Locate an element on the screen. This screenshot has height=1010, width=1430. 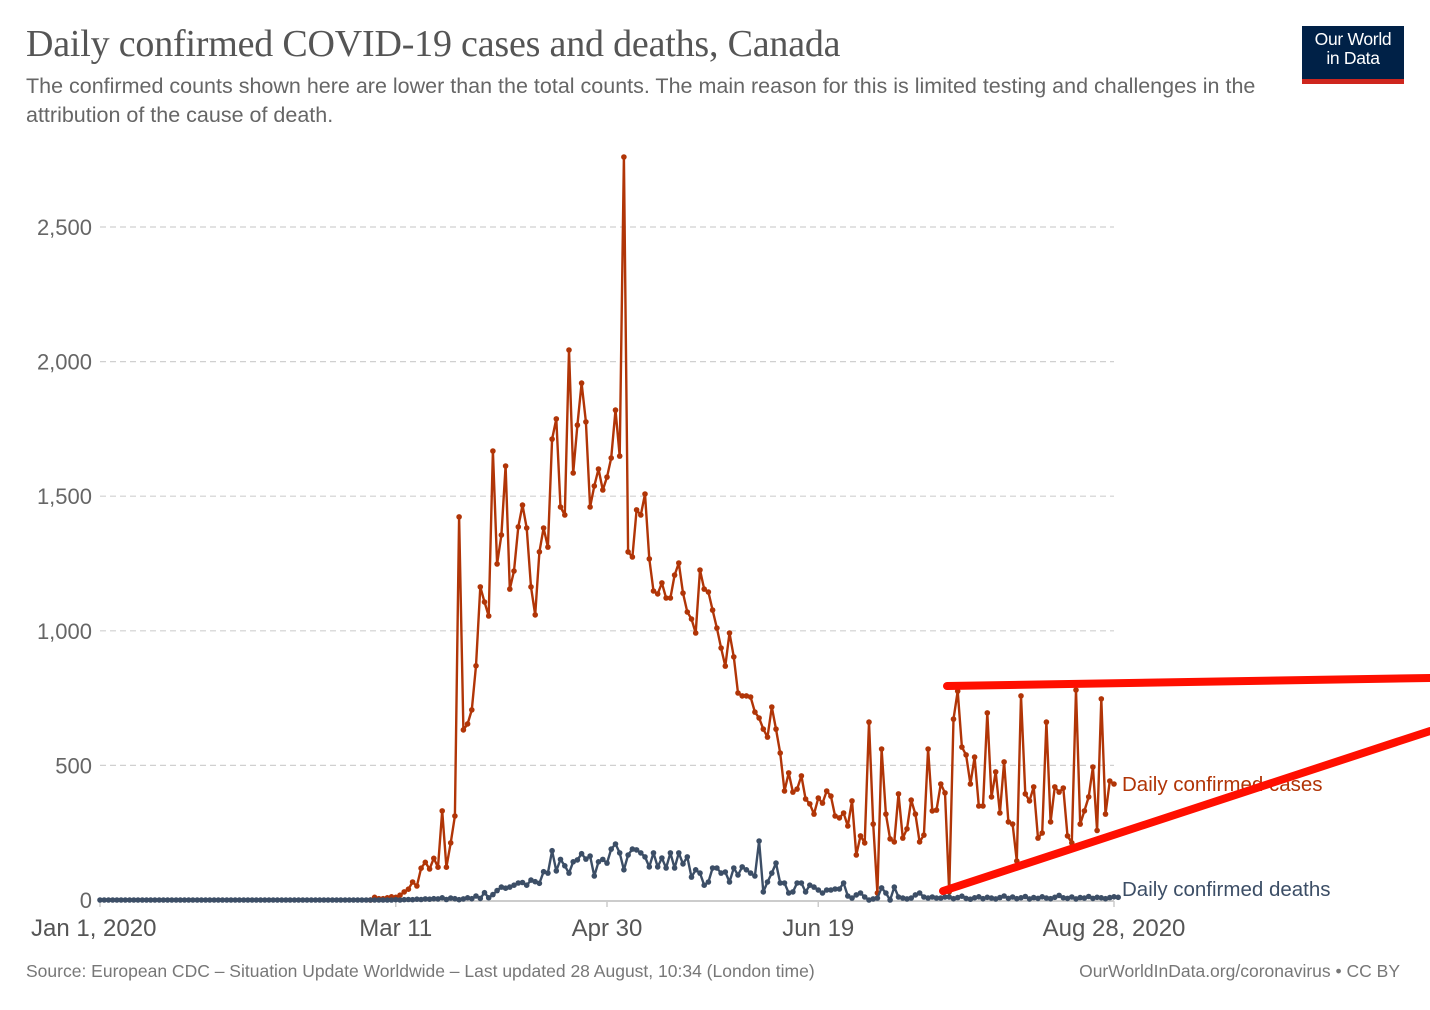
logo-red-bar is located at coordinates (1353, 81).